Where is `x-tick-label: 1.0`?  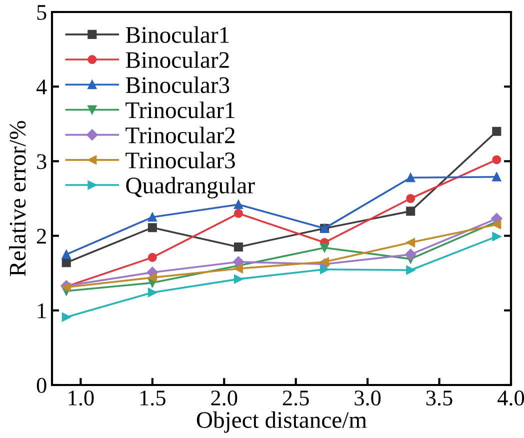
x-tick-label: 1.0 is located at coordinates (81, 398).